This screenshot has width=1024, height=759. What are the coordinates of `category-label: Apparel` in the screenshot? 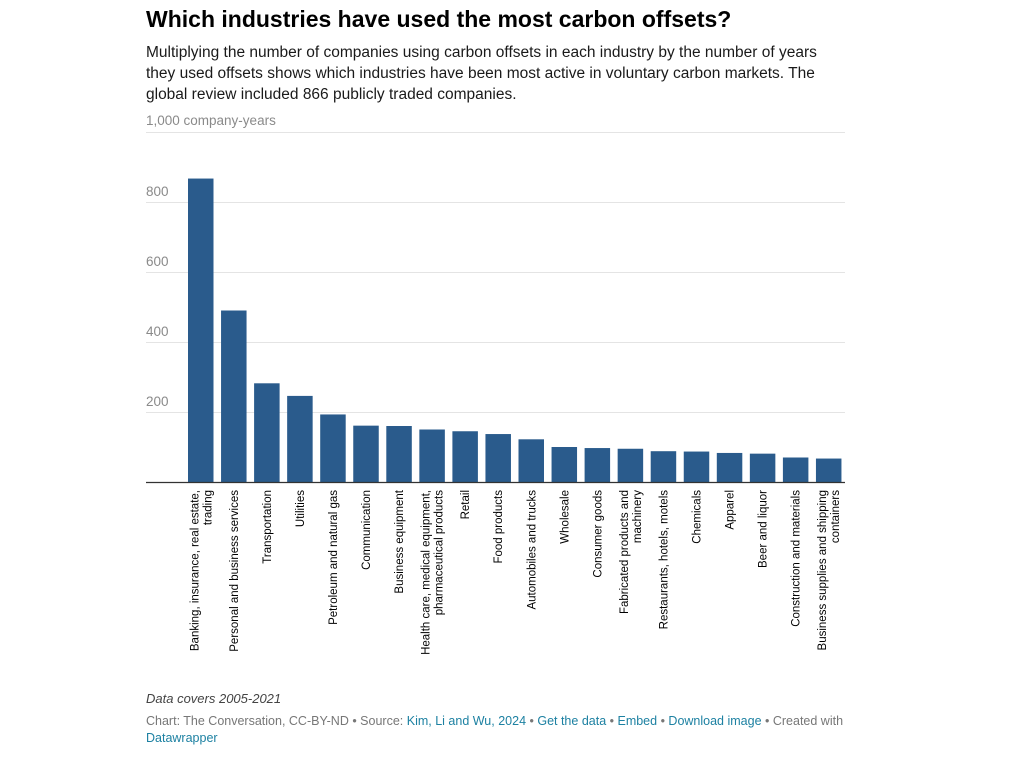 It's located at (731, 510).